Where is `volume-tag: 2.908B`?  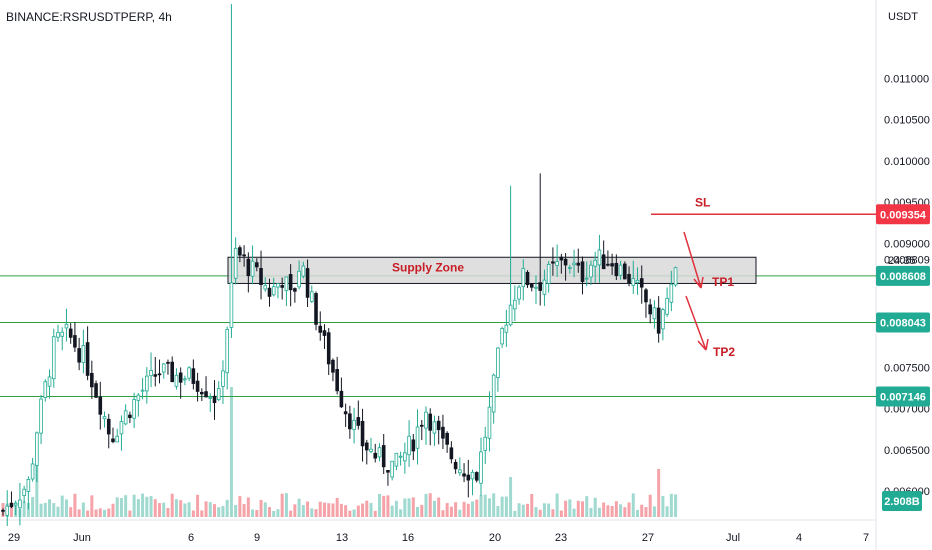 volume-tag: 2.908B is located at coordinates (902, 501).